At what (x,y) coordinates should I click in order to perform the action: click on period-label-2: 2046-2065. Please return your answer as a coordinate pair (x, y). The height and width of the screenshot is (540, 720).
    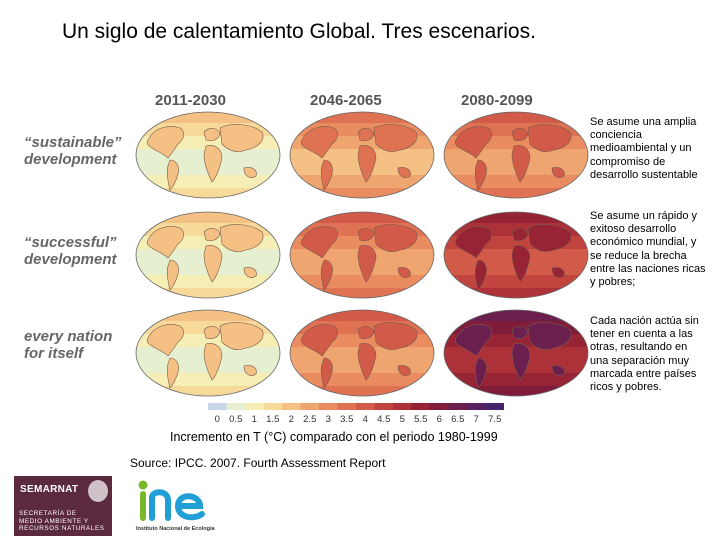
    Looking at the image, I should click on (346, 100).